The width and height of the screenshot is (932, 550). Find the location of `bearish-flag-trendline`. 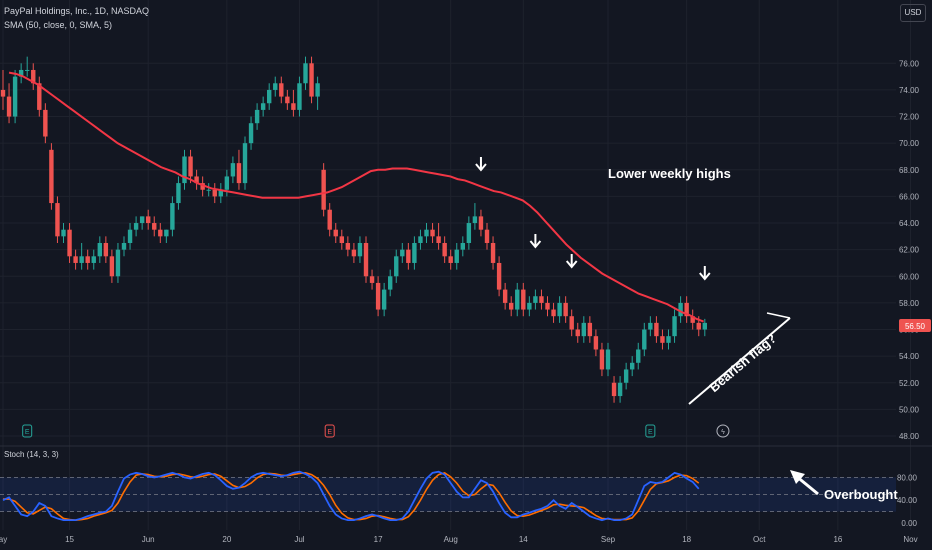

bearish-flag-trendline is located at coordinates (739, 358).